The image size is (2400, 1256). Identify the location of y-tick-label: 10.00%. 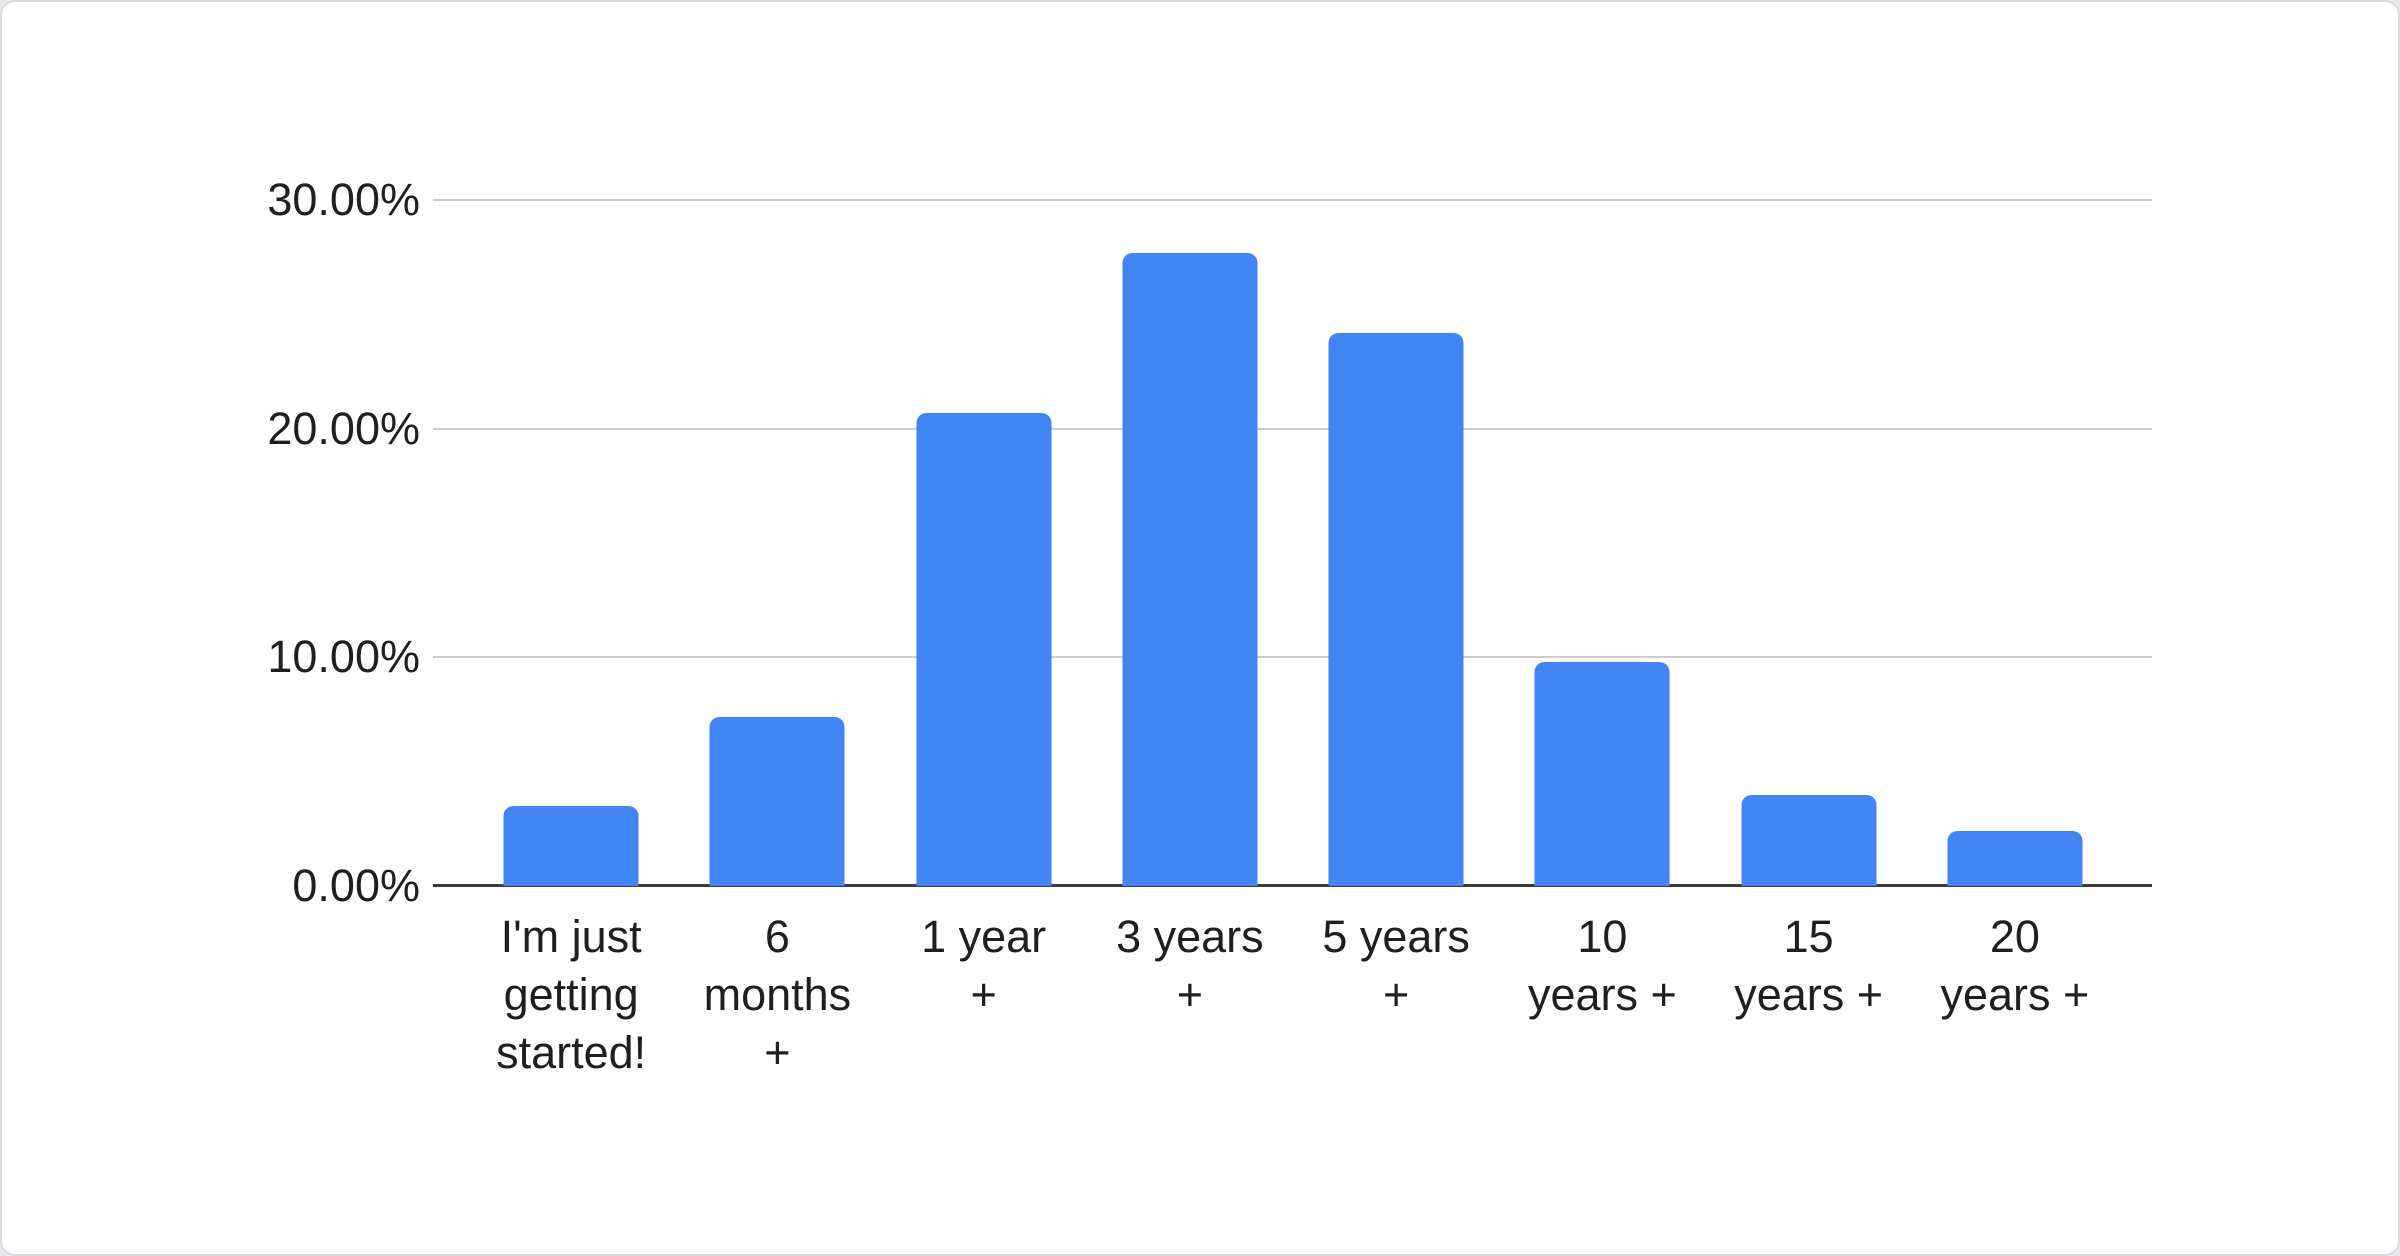
(343, 657).